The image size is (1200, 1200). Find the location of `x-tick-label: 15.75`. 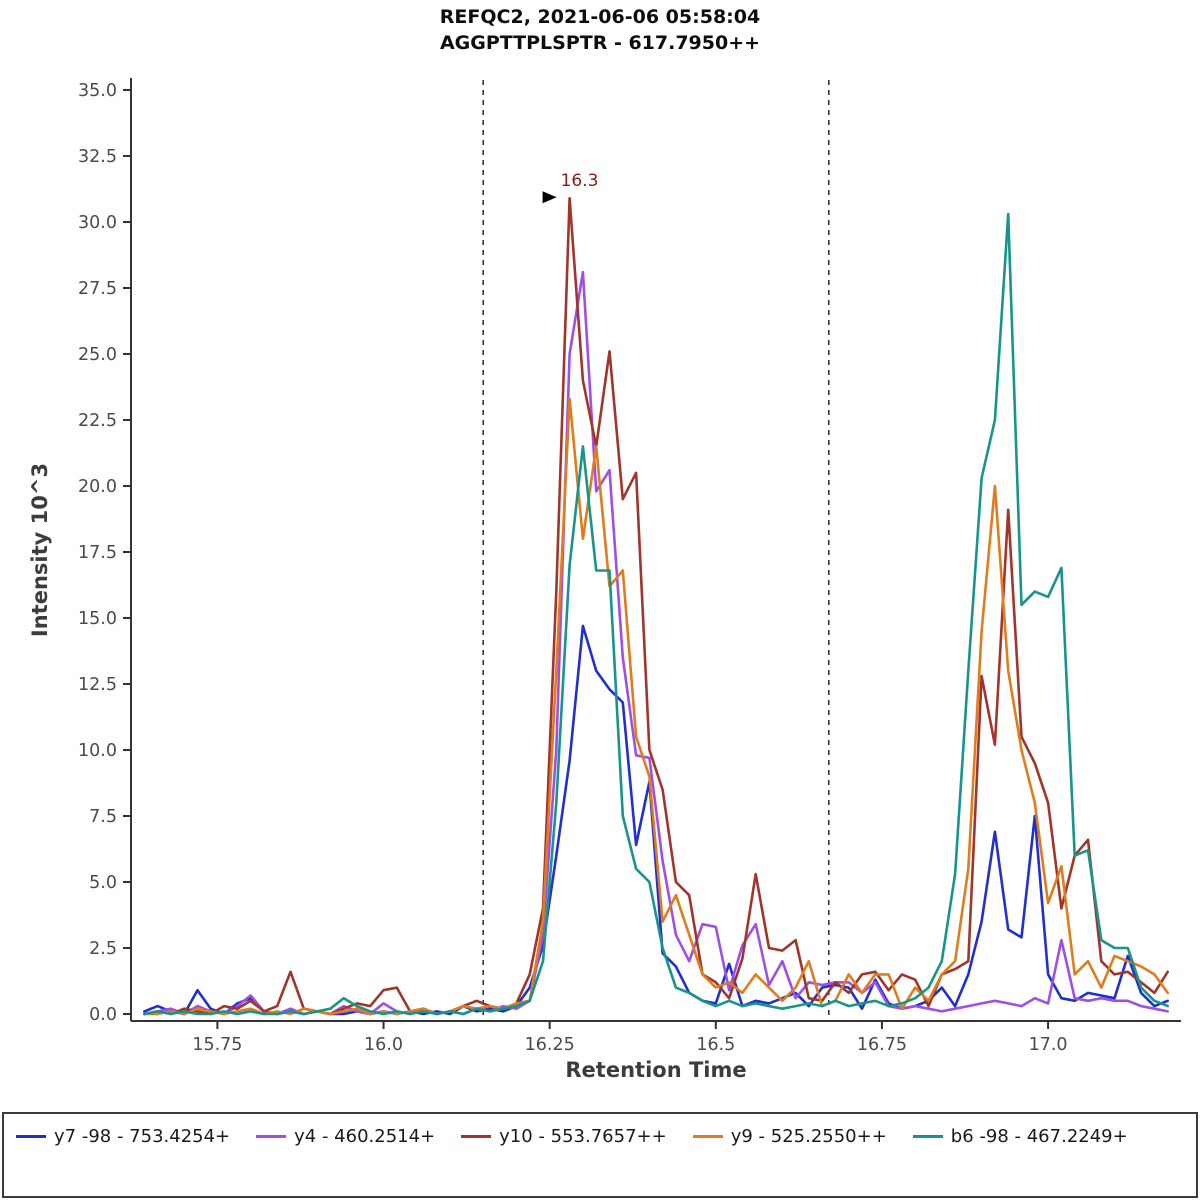

x-tick-label: 15.75 is located at coordinates (217, 1045).